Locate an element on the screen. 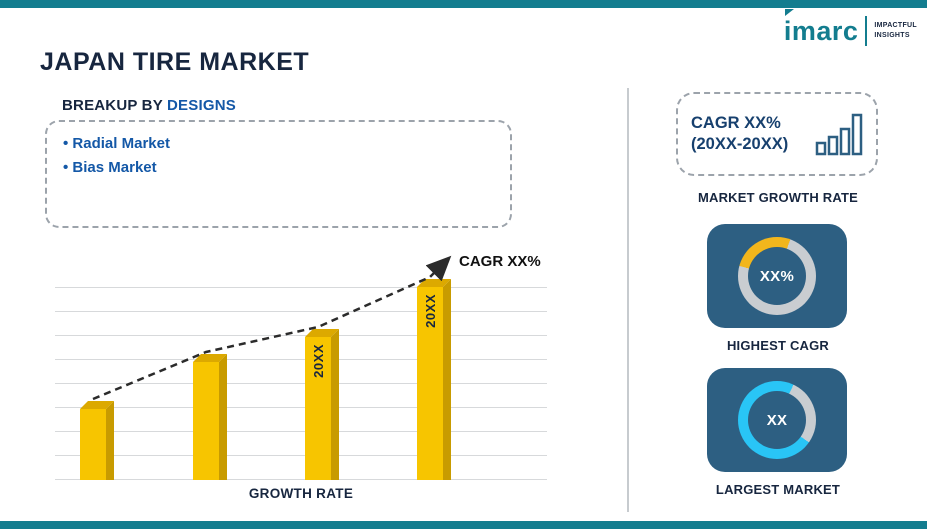  imarc-logo: imarc IMPACTFUL INSIGHTS is located at coordinates (850, 27).